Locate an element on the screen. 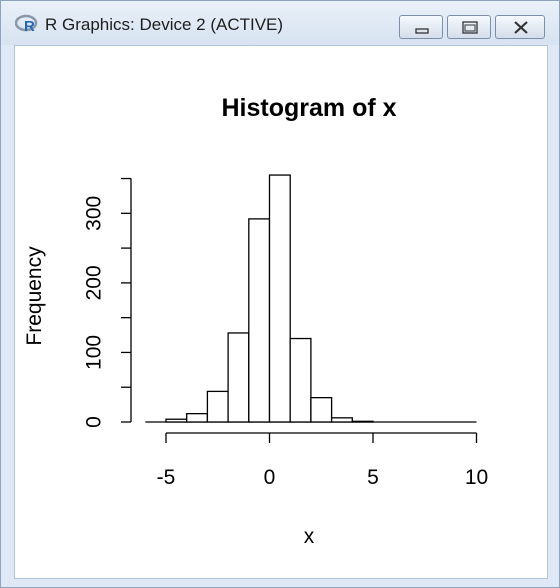  y-tick-label: 0 is located at coordinates (94, 422).